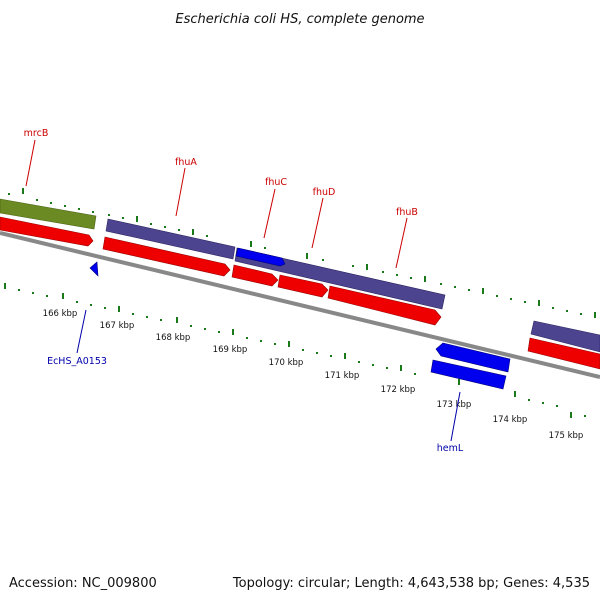 This screenshot has width=600, height=600. Describe the element at coordinates (260, 257) in the screenshot. I see `fhuC-feature` at that location.